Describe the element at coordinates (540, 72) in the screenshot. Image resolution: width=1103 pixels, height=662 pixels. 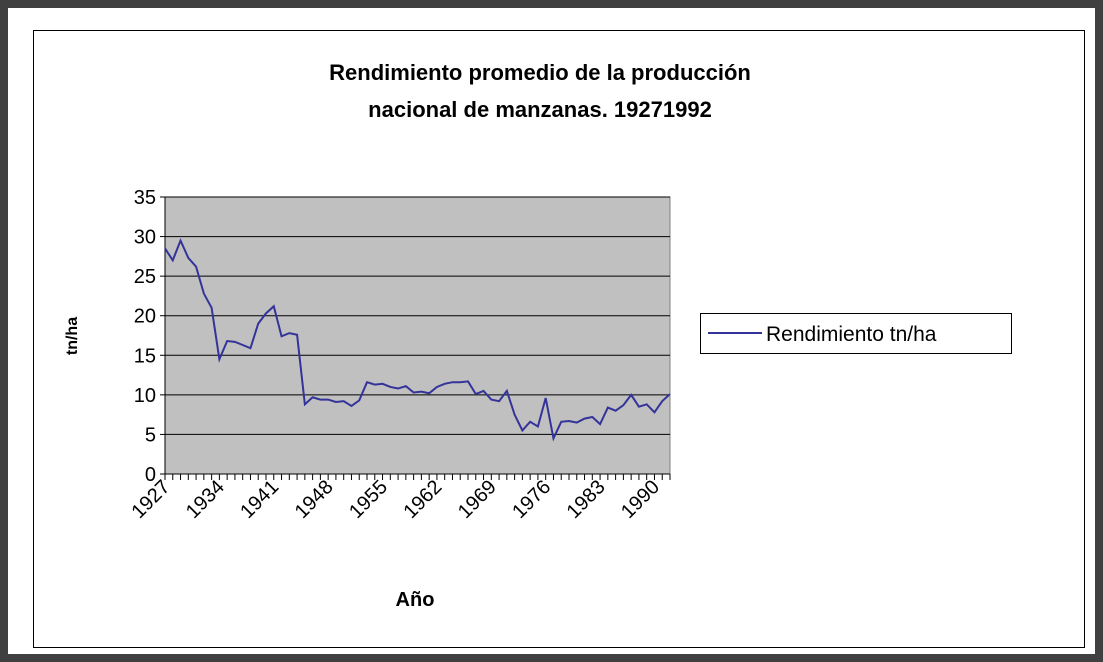
I see `chart-title: Rendimiento promedio de la producción` at that location.